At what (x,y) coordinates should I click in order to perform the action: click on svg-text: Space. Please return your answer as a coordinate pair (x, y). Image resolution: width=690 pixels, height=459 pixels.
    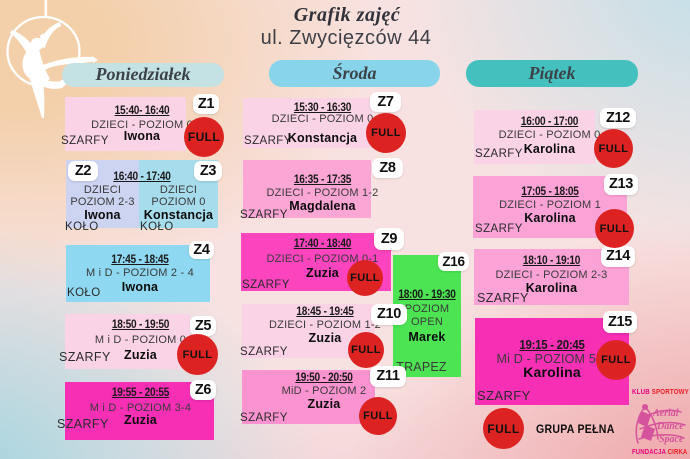
    Looking at the image, I should click on (671, 439).